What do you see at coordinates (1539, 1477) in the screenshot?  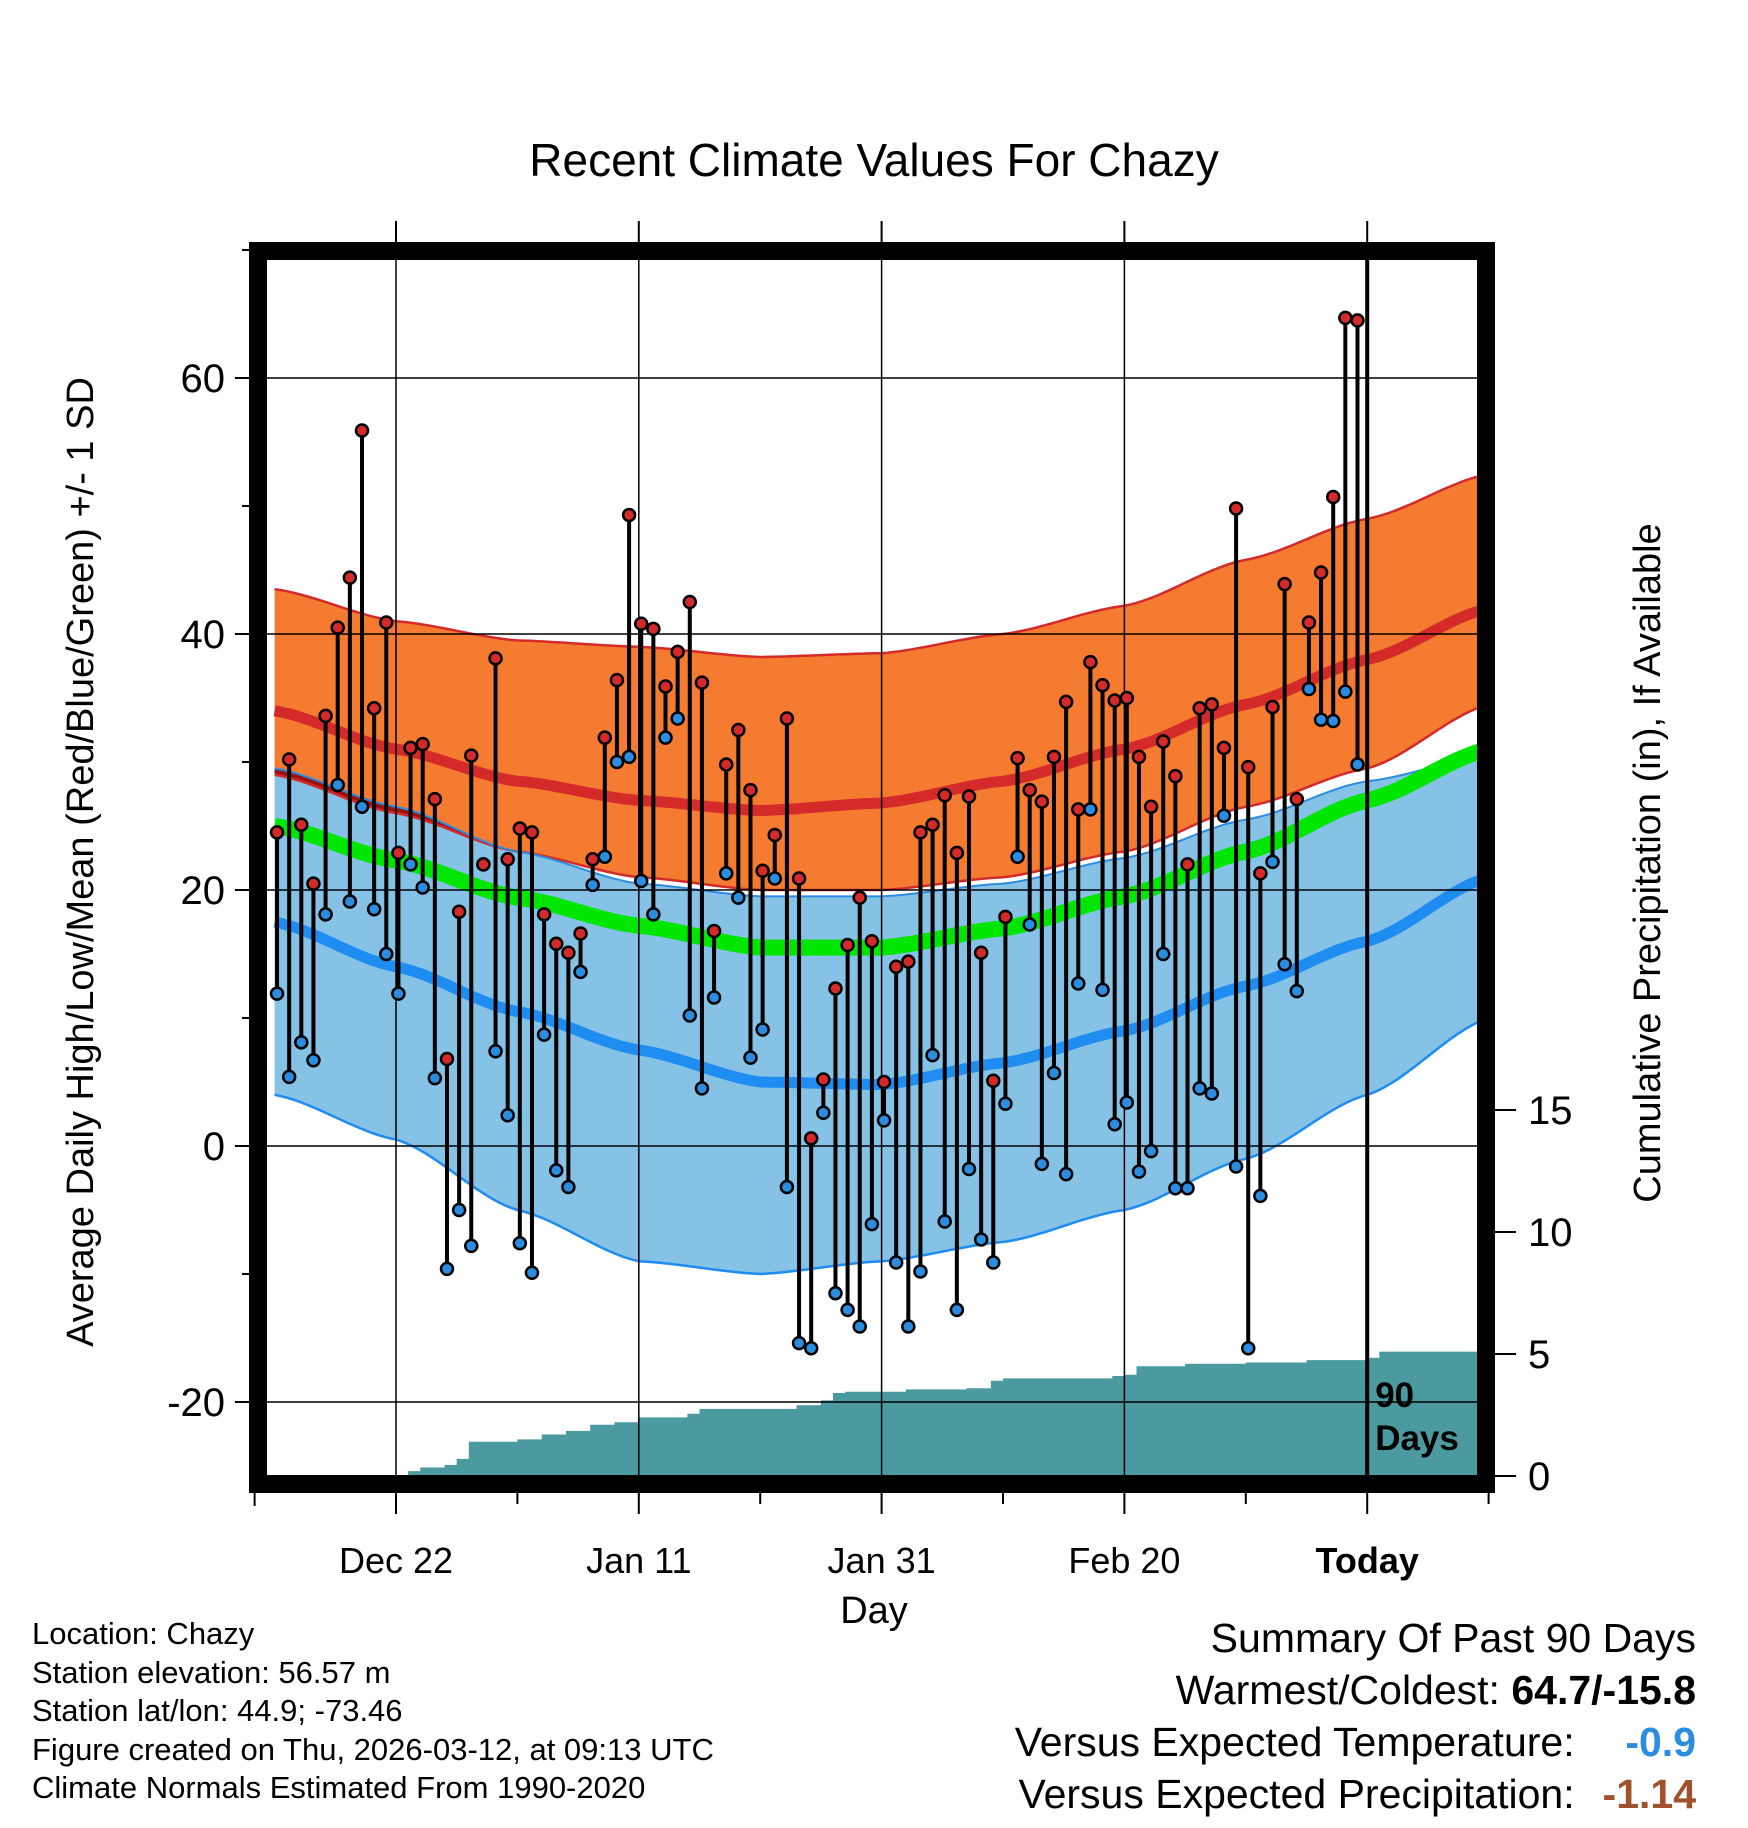 I see `y2-tick-label: 0` at bounding box center [1539, 1477].